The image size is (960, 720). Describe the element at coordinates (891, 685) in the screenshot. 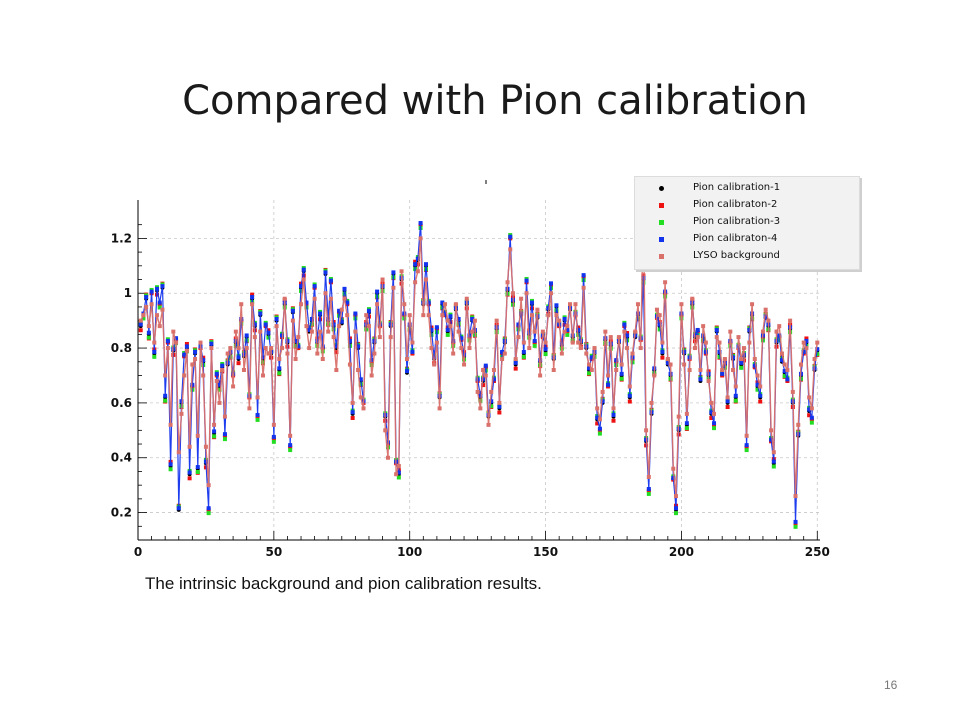

I see `page-number: 16` at that location.